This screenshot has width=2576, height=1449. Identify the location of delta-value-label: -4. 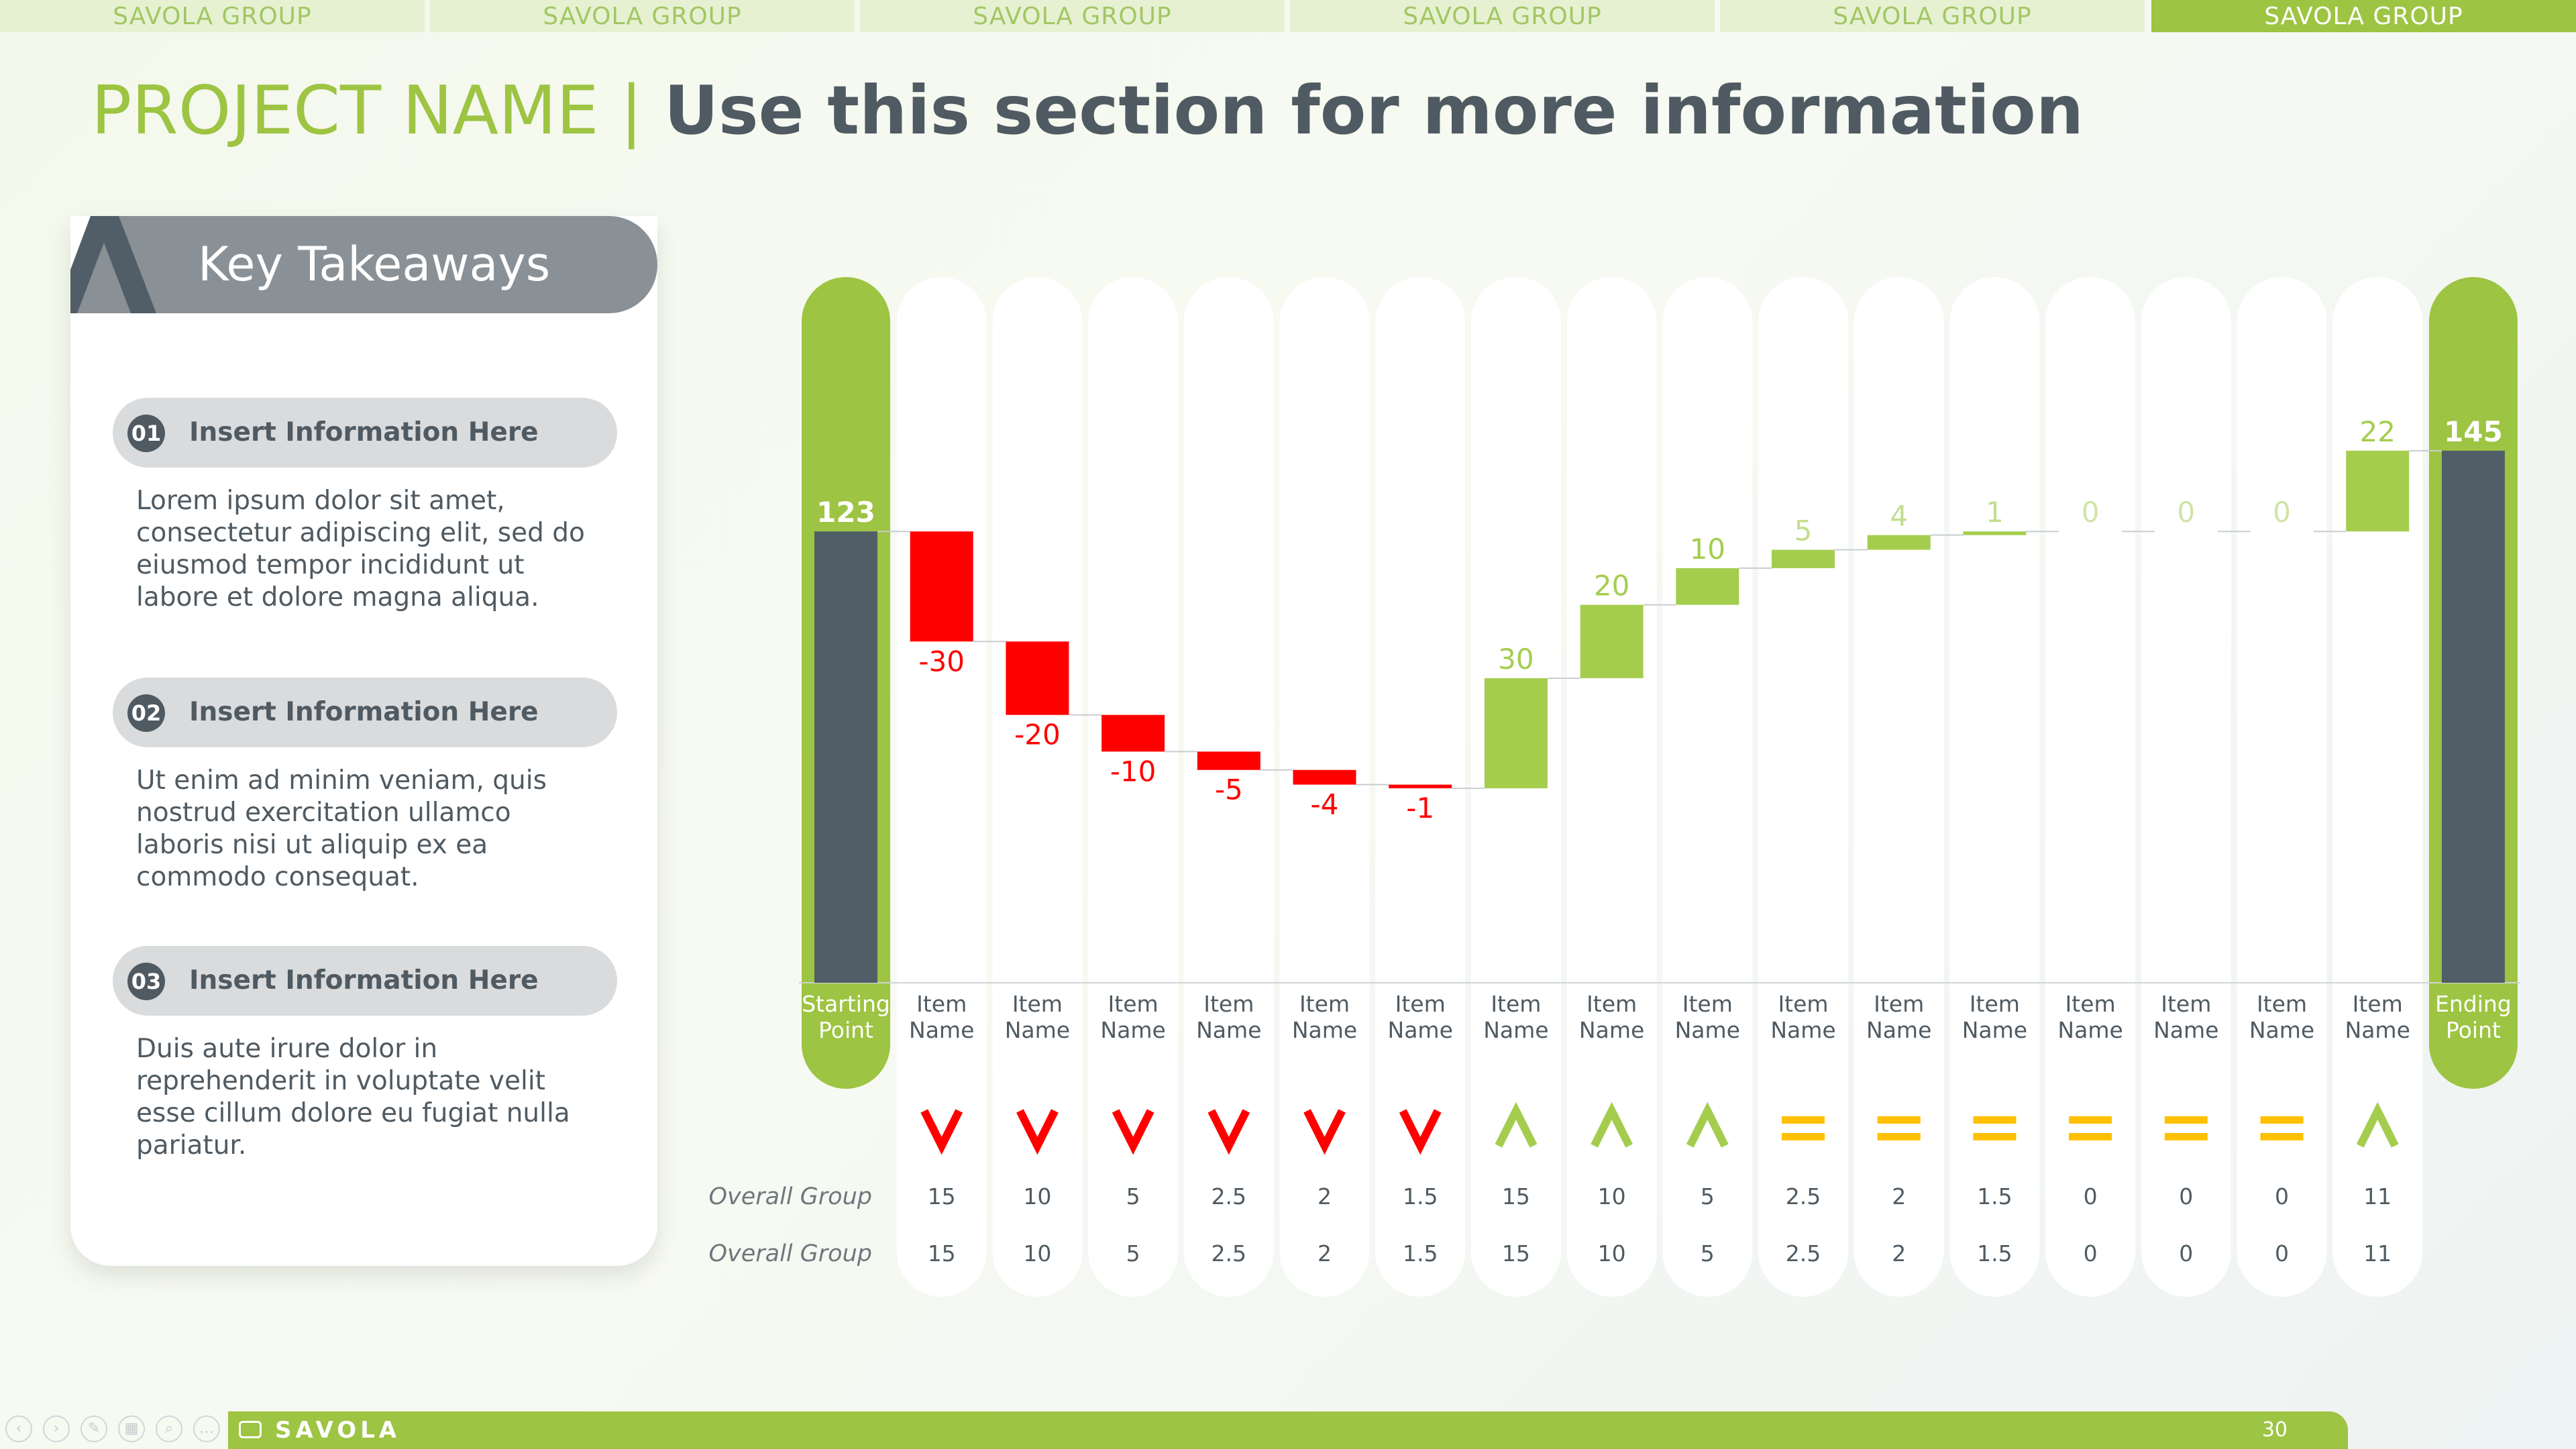
(1325, 804).